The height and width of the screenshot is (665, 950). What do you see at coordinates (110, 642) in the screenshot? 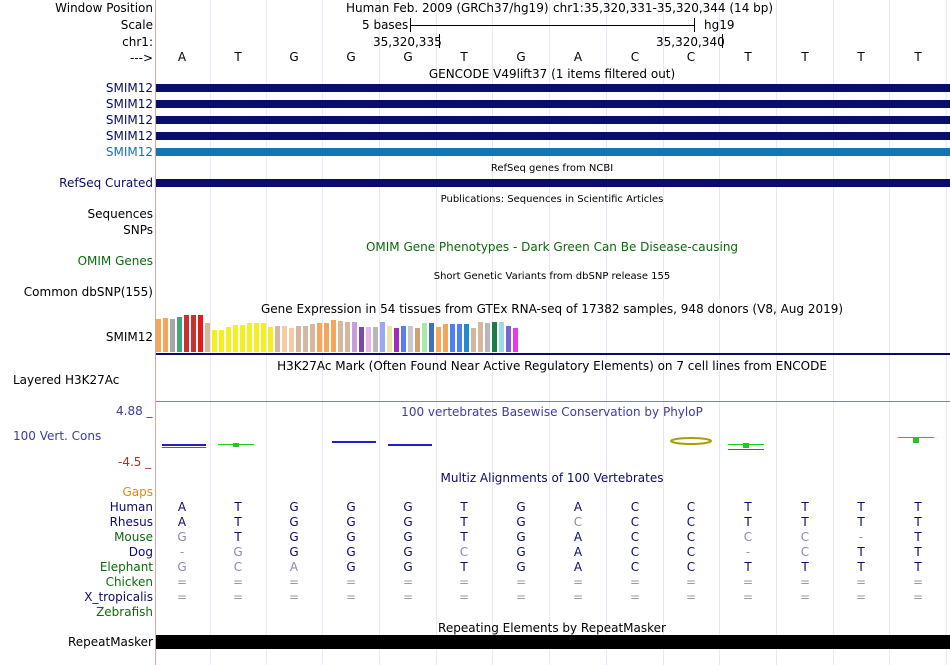
I see `repeatmasker-track-label: RepeatMasker` at bounding box center [110, 642].